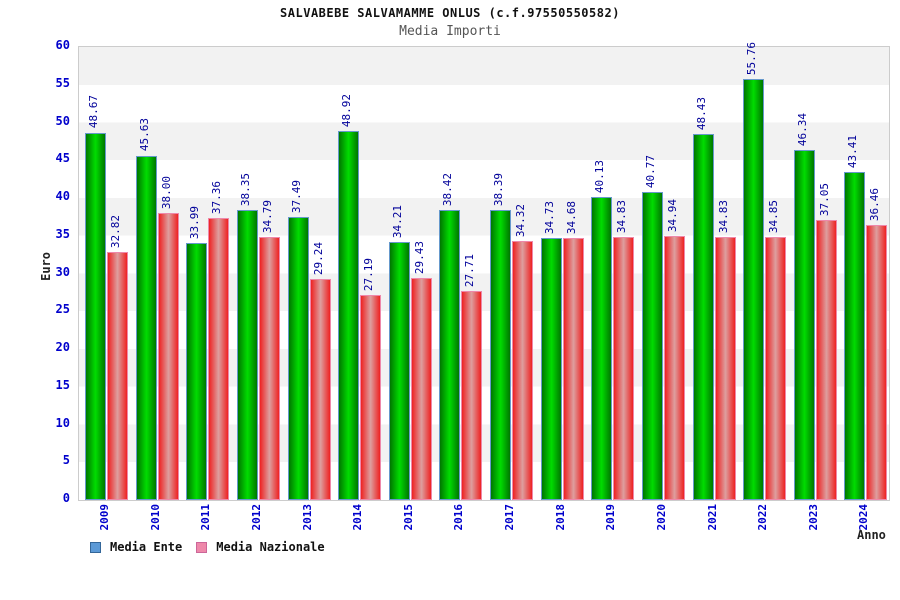 The height and width of the screenshot is (600, 900). Describe the element at coordinates (66, 460) in the screenshot. I see `y-tick-label: 5` at that location.